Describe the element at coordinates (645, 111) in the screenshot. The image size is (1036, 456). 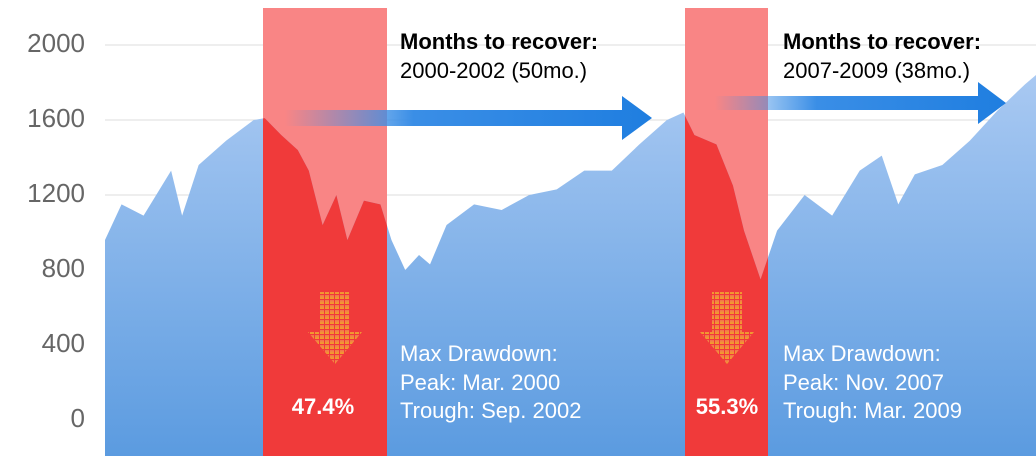
I see `recovery-arrow` at that location.